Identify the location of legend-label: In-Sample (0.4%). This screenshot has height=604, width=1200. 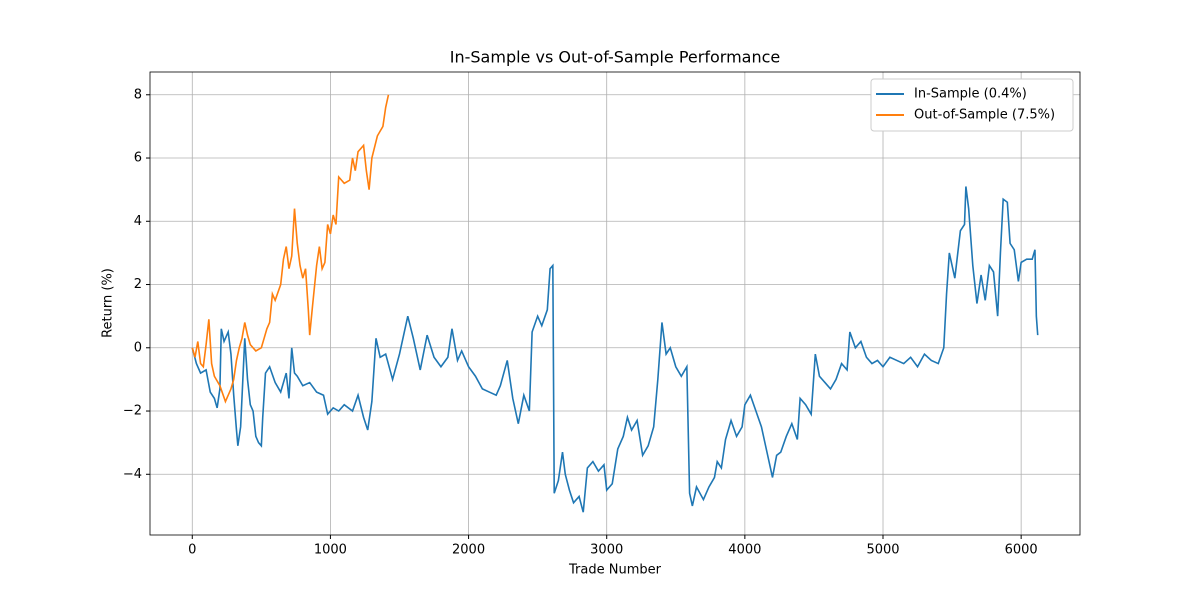
(970, 94).